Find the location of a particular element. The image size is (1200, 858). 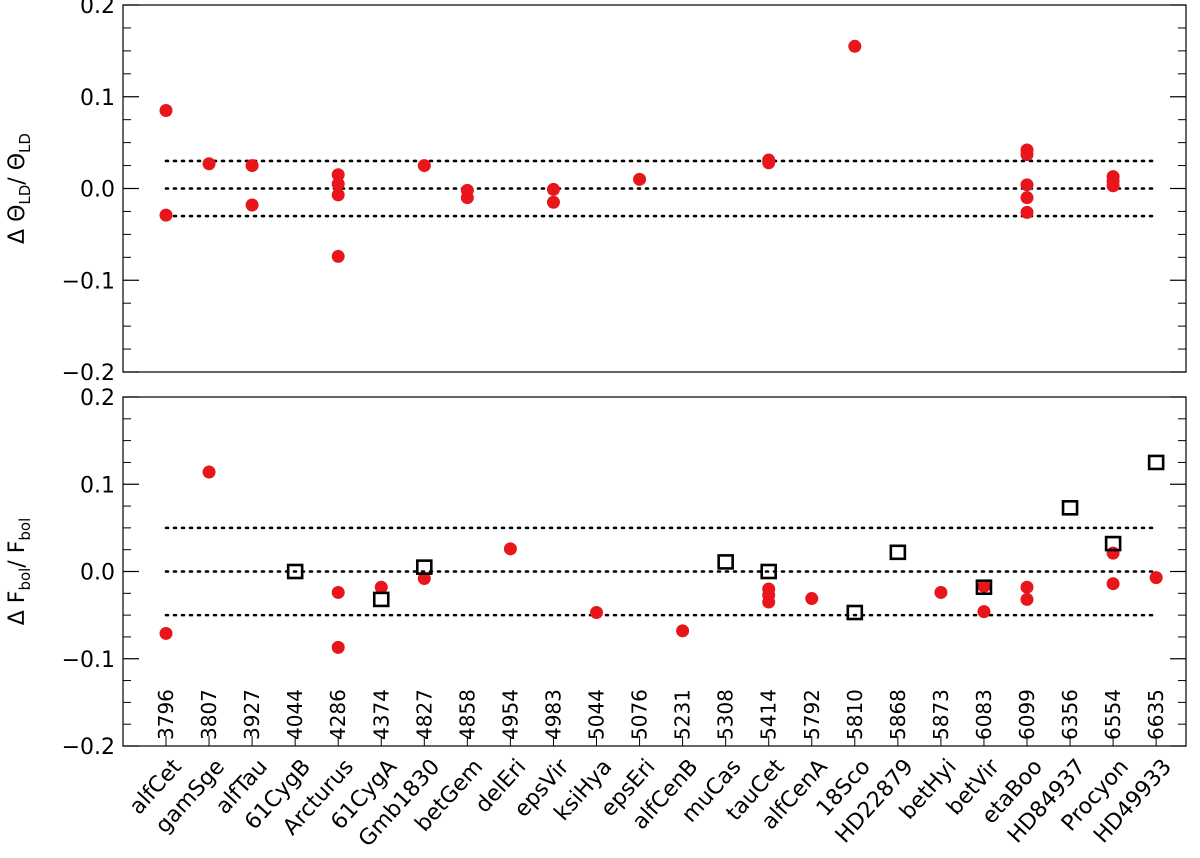

teff-label: 6099 is located at coordinates (1027, 714).